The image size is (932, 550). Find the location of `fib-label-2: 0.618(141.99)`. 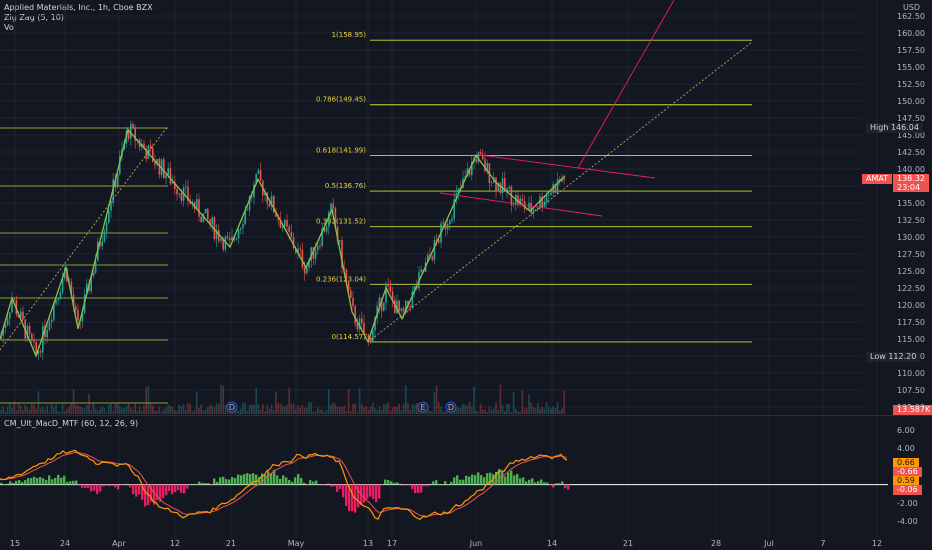

fib-label-2: 0.618(141.99) is located at coordinates (341, 150).